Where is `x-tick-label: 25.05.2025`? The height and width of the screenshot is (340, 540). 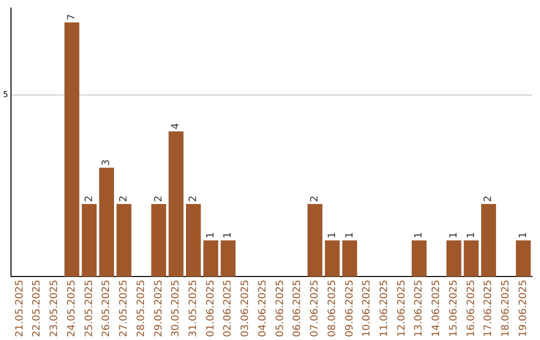 x-tick-label: 25.05.2025 is located at coordinates (89, 309).